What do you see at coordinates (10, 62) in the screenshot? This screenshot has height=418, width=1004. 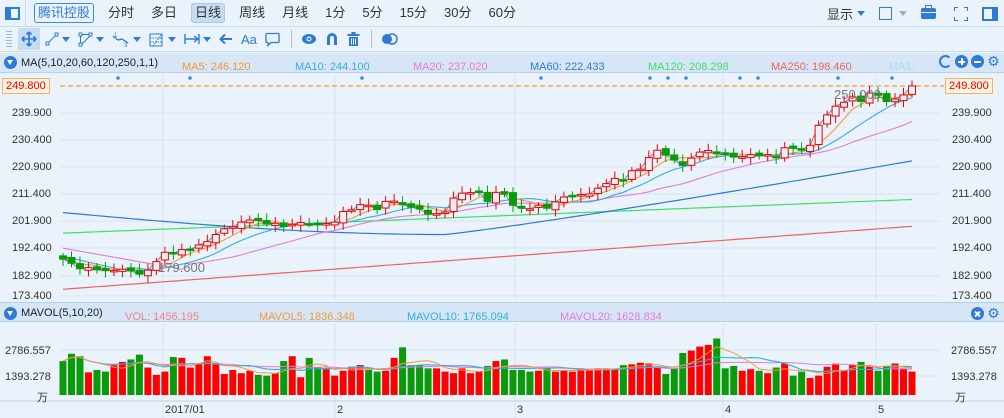 I see `collapse-indicator-icon` at bounding box center [10, 62].